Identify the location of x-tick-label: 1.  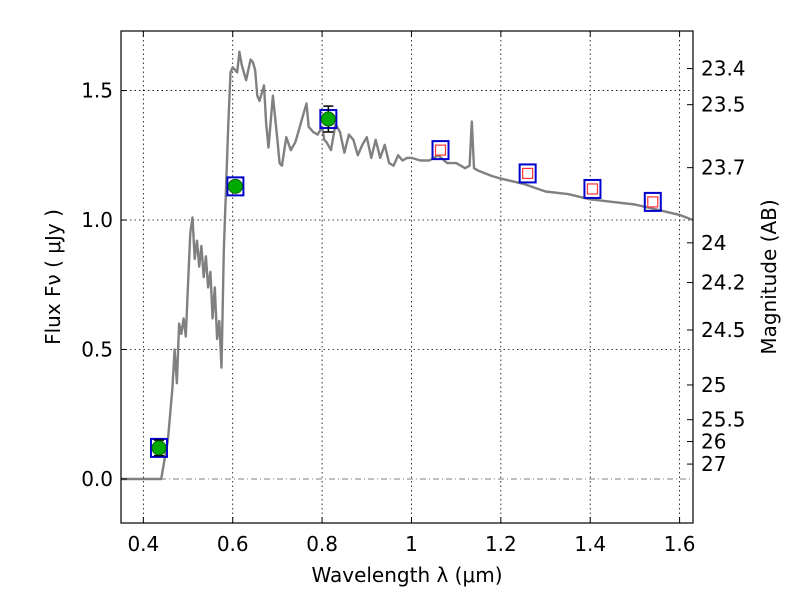
(411, 544).